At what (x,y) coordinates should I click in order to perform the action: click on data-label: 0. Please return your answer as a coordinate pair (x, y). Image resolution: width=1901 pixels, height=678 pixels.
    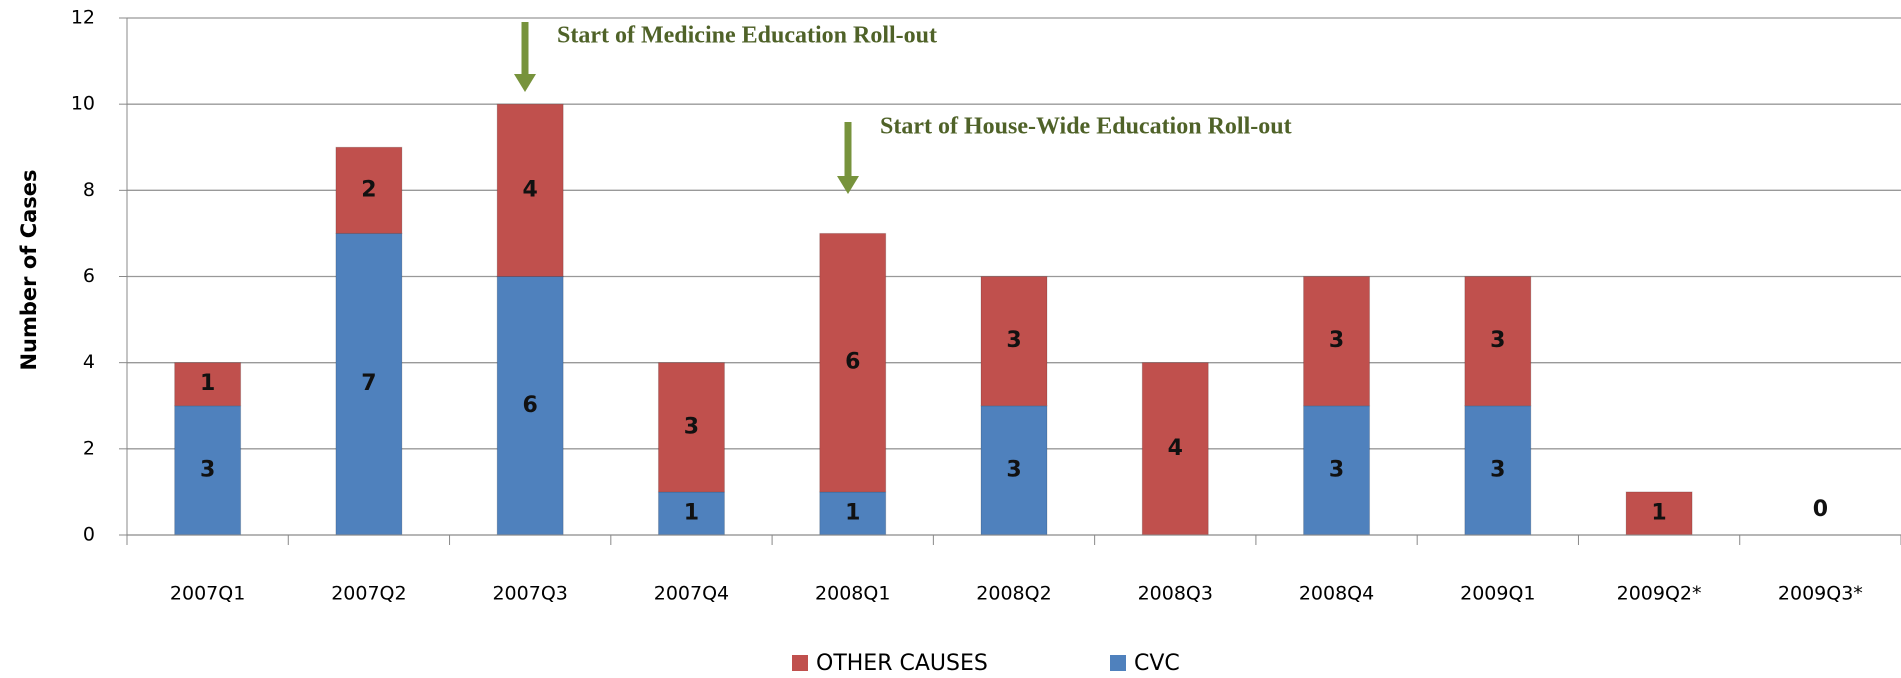
    Looking at the image, I should click on (1820, 509).